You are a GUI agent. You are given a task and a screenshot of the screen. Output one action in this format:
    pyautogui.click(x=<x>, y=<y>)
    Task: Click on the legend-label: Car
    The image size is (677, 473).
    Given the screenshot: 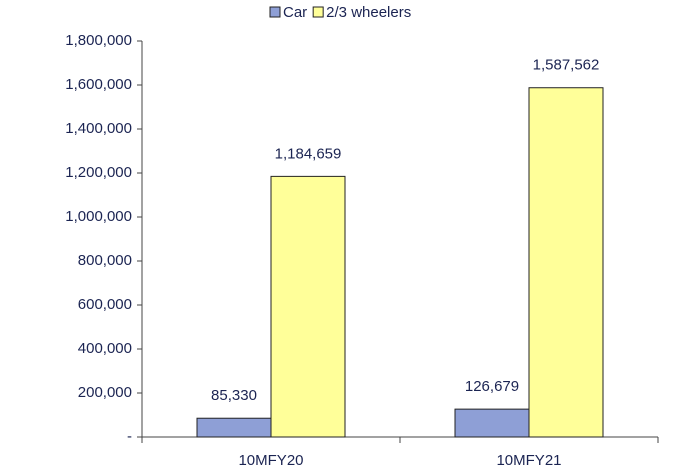 What is the action you would take?
    pyautogui.click(x=295, y=12)
    